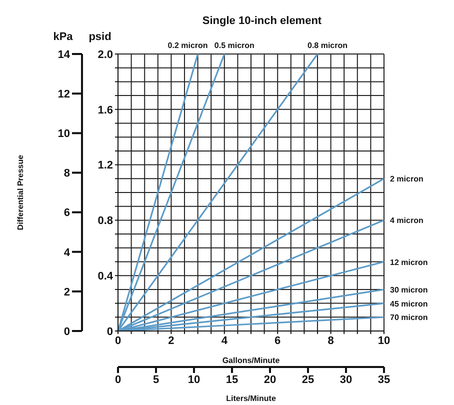 This screenshot has height=405, width=454. I want to click on y2-tick-label: 0.4, so click(106, 276).